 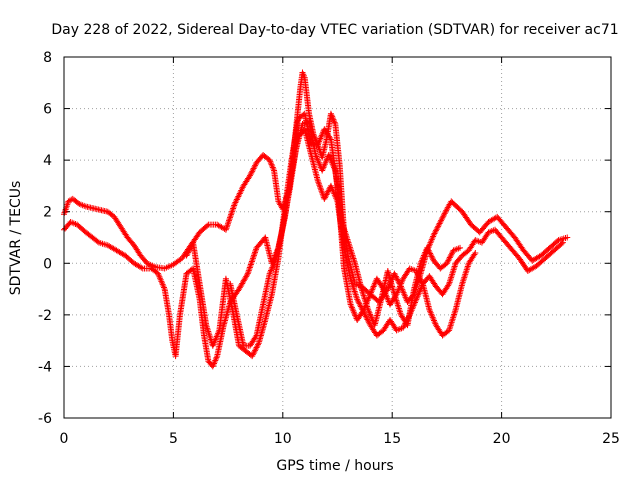 I want to click on y-tick-label: -2, so click(x=45, y=316).